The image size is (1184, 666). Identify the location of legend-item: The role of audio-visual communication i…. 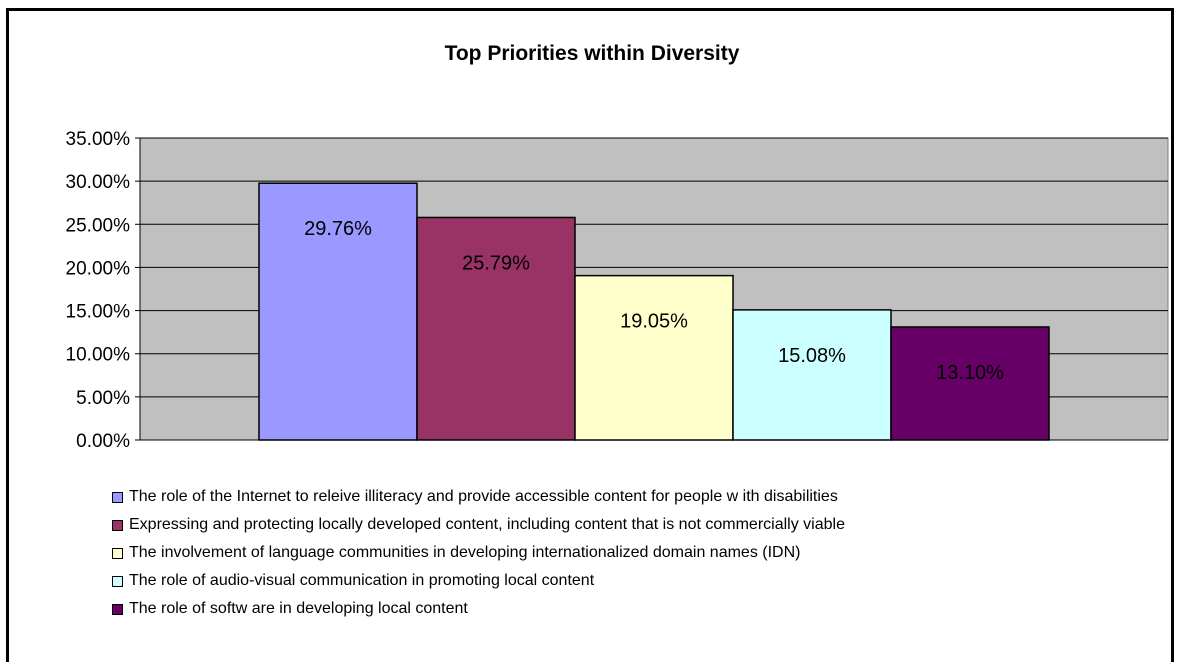
(478, 581).